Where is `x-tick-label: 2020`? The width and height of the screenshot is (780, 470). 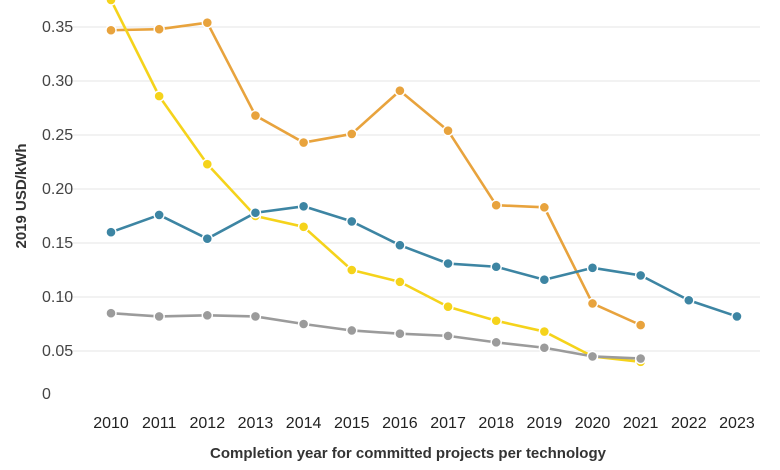
x-tick-label: 2020 is located at coordinates (593, 423).